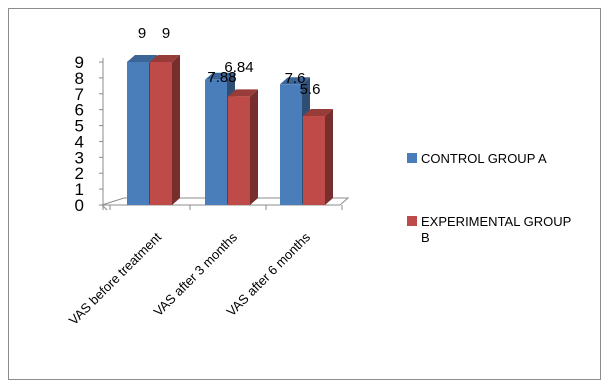  I want to click on y-tick-label: 9, so click(79, 62).